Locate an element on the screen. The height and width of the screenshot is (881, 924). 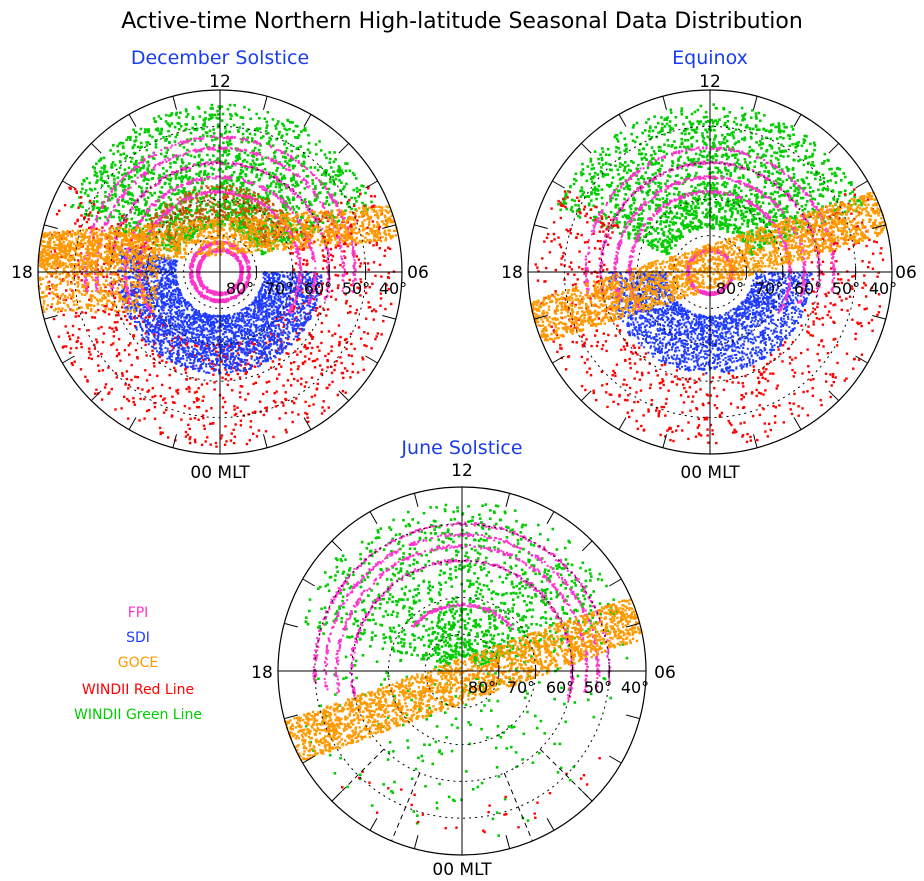
mlt-label-18: 18 is located at coordinates (22, 273).